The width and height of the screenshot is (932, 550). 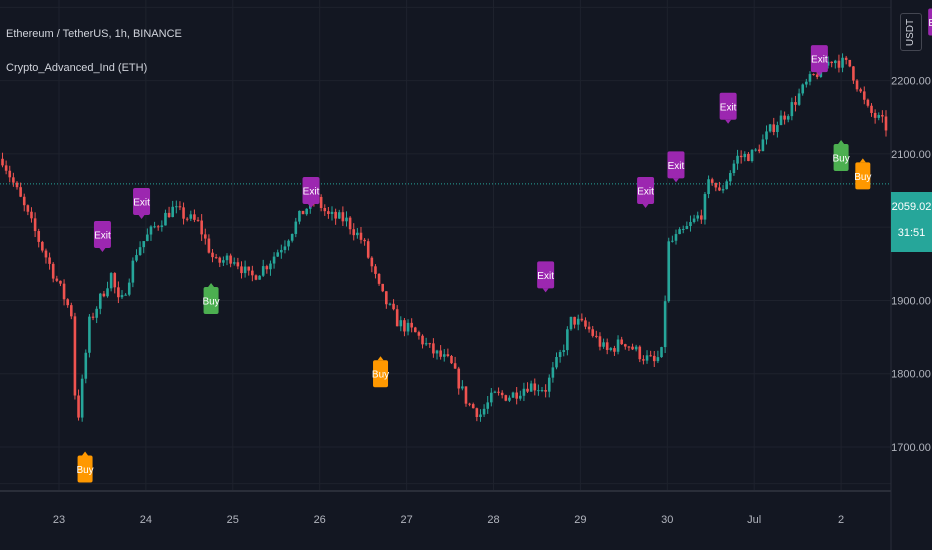 I want to click on currency-button: USDT, so click(x=911, y=32).